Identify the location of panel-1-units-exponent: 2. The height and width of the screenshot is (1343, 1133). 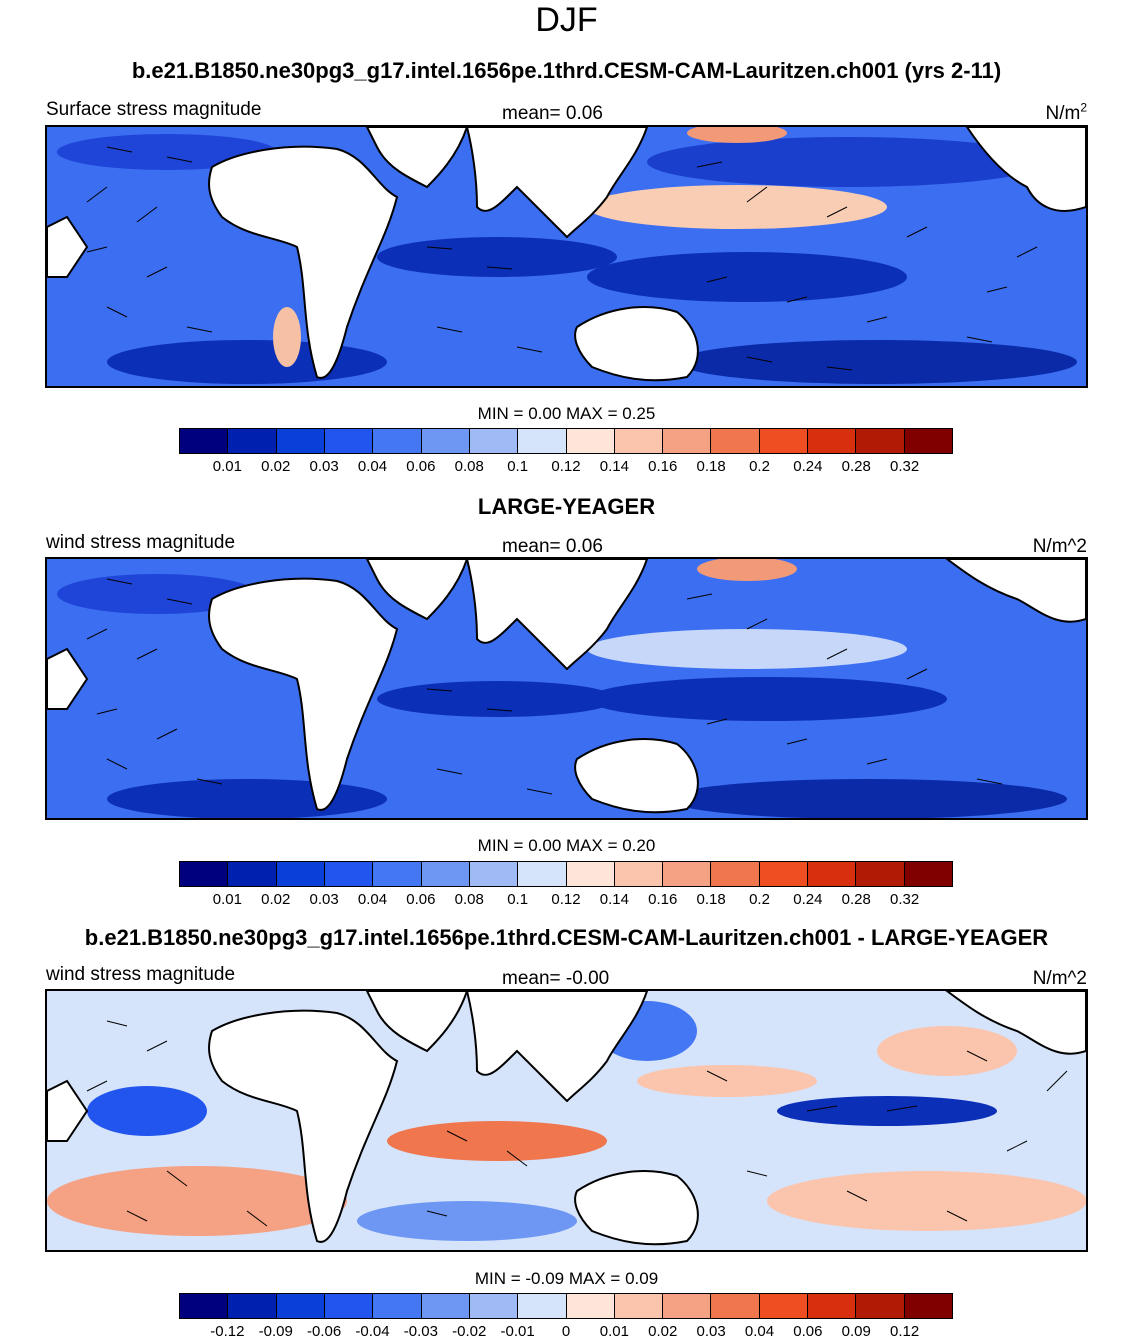
(1083, 107).